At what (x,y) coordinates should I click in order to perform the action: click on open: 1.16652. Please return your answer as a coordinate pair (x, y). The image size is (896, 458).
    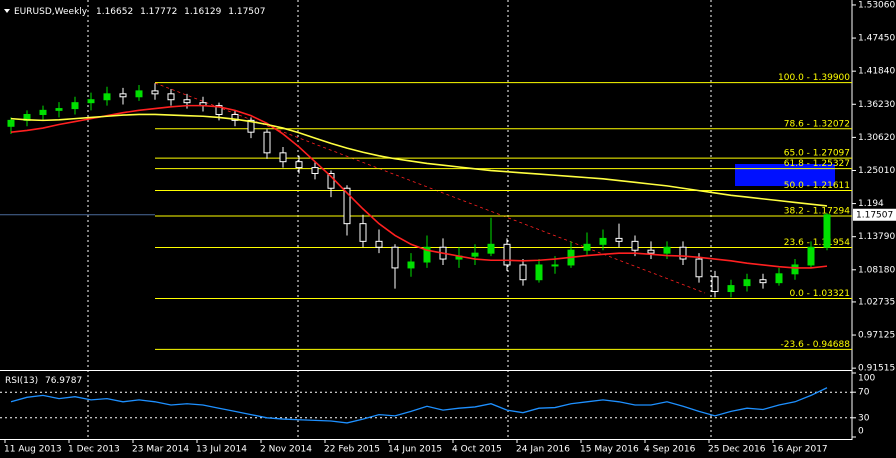
    Looking at the image, I should click on (114, 12).